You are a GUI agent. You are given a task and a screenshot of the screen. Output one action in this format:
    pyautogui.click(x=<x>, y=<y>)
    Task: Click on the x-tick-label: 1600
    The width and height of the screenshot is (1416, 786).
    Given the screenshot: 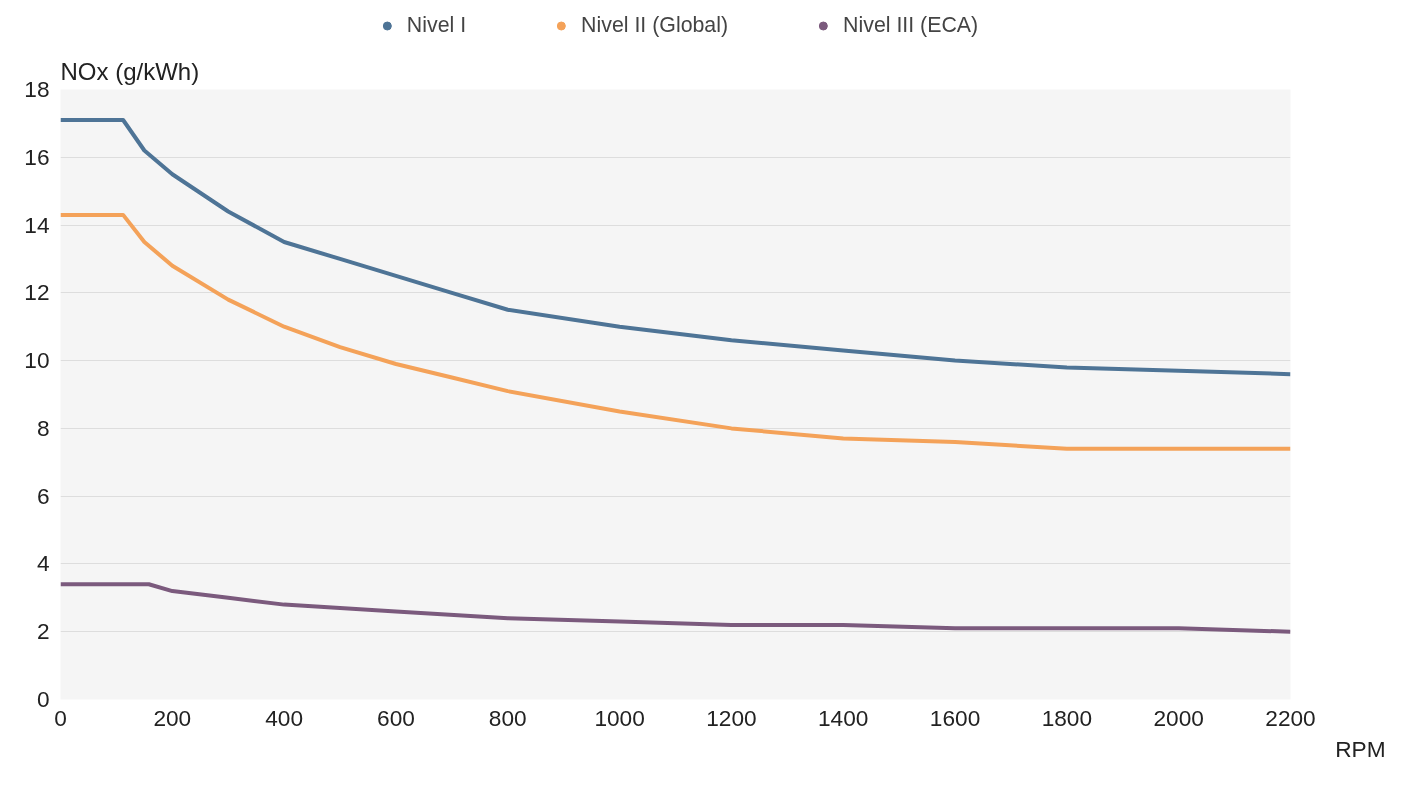 What is the action you would take?
    pyautogui.click(x=955, y=717)
    